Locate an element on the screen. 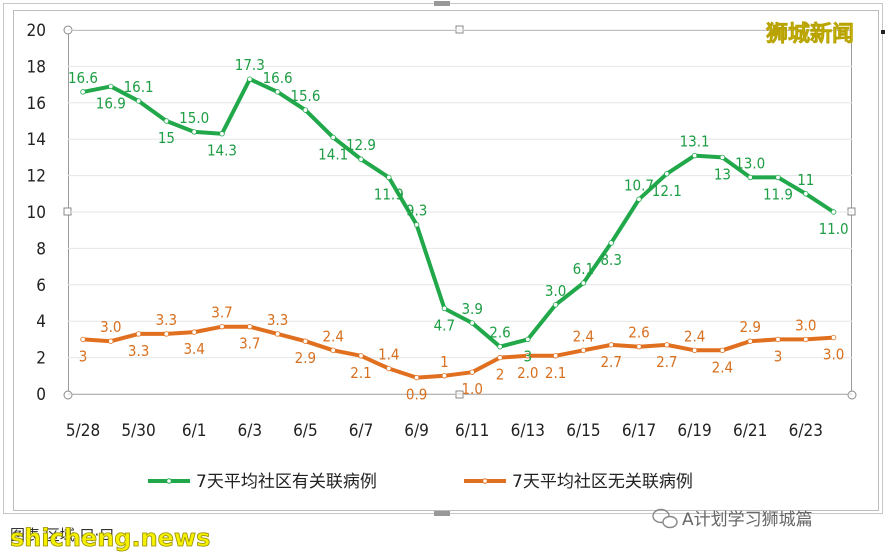  y-tick-label: 12 is located at coordinates (36, 177).